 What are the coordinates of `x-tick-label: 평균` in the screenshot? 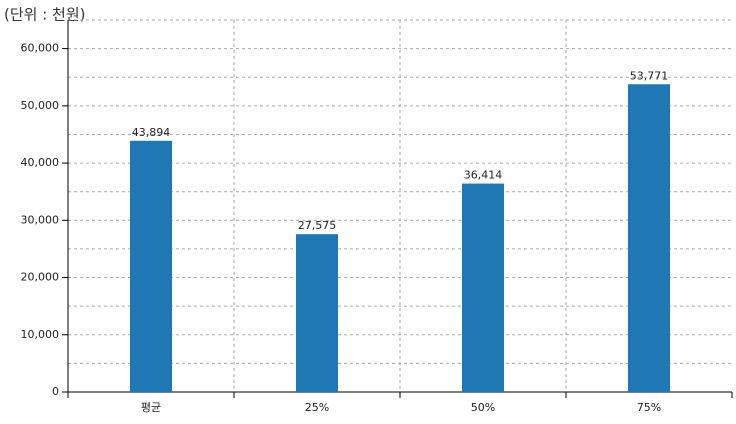 It's located at (151, 407).